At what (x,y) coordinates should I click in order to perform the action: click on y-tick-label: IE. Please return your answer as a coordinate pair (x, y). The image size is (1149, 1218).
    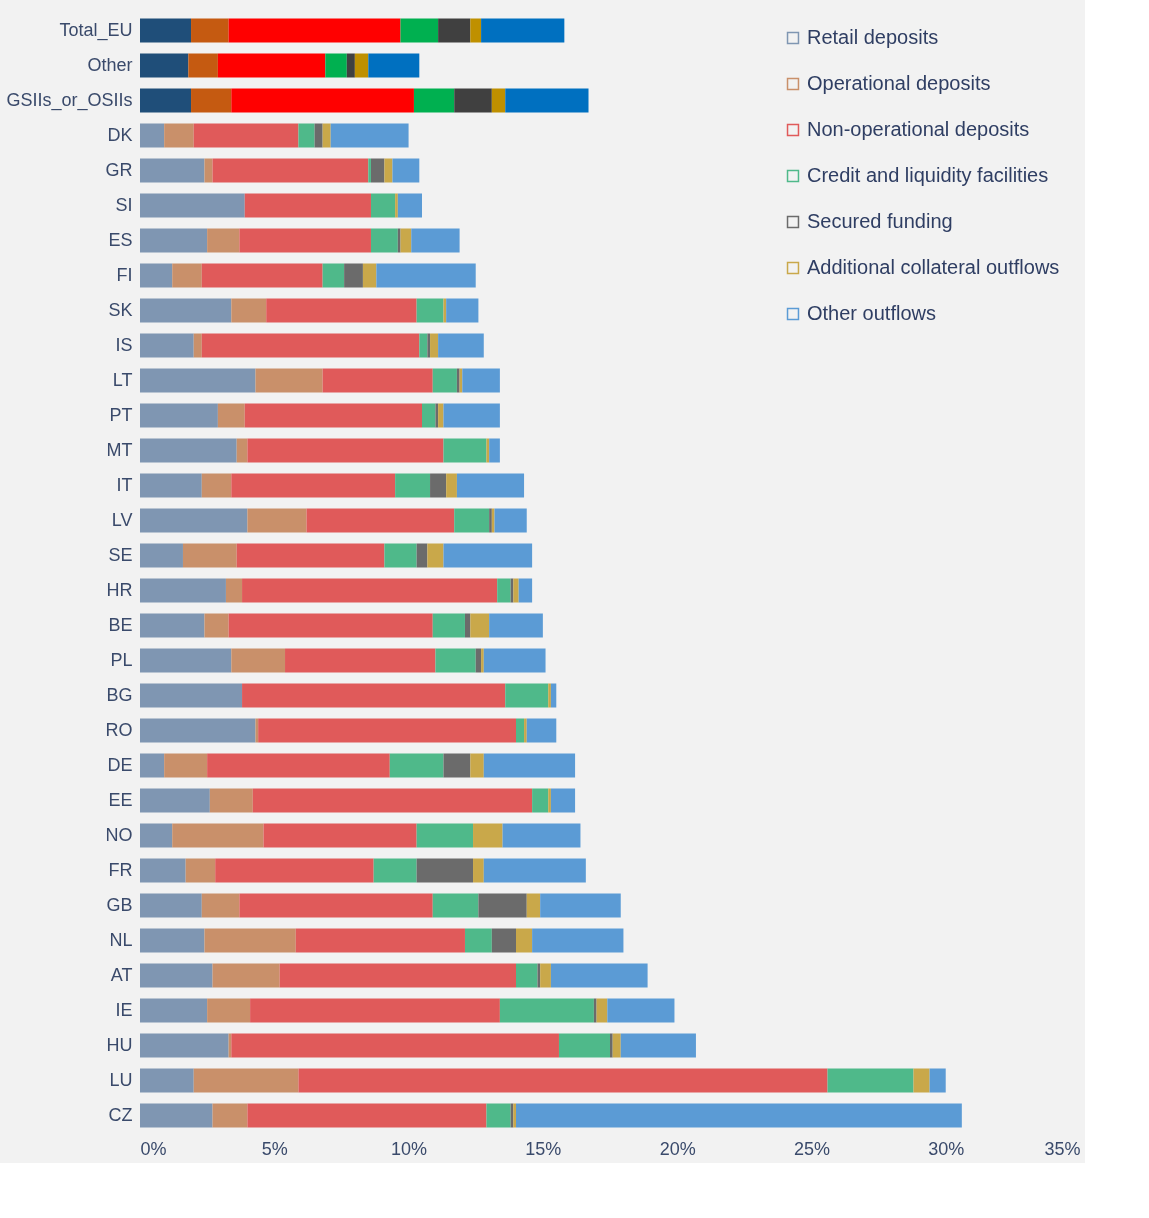
    Looking at the image, I should click on (124, 1010).